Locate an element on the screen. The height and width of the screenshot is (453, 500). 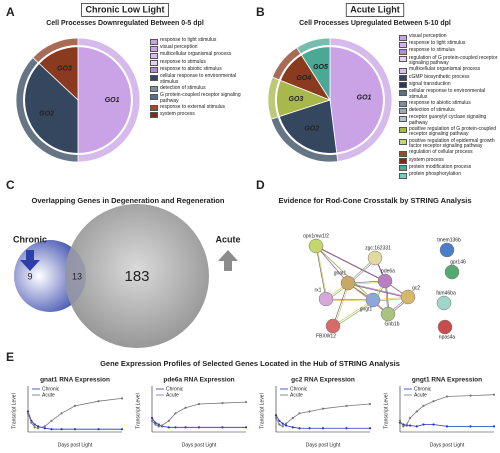
node-label: Gnb1b is located at coordinates (391, 324).